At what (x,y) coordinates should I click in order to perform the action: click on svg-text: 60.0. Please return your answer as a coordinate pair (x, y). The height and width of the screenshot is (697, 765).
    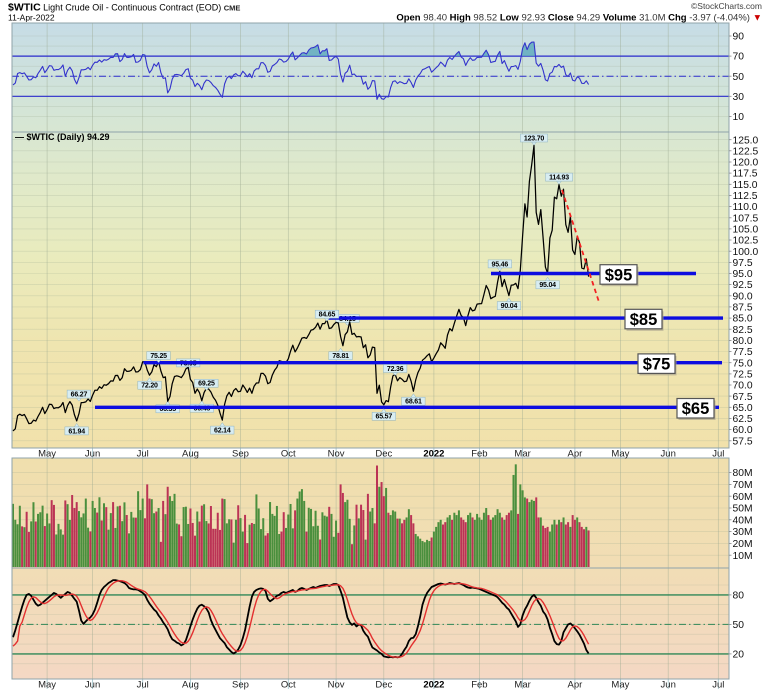
    Looking at the image, I should click on (743, 430).